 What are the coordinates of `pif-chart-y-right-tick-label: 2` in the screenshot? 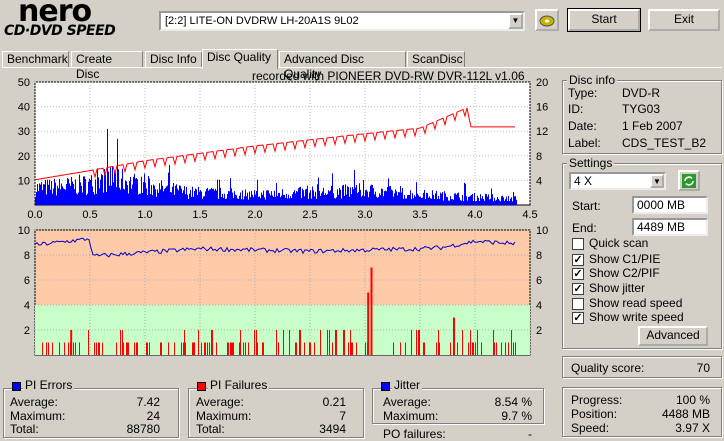 It's located at (539, 331).